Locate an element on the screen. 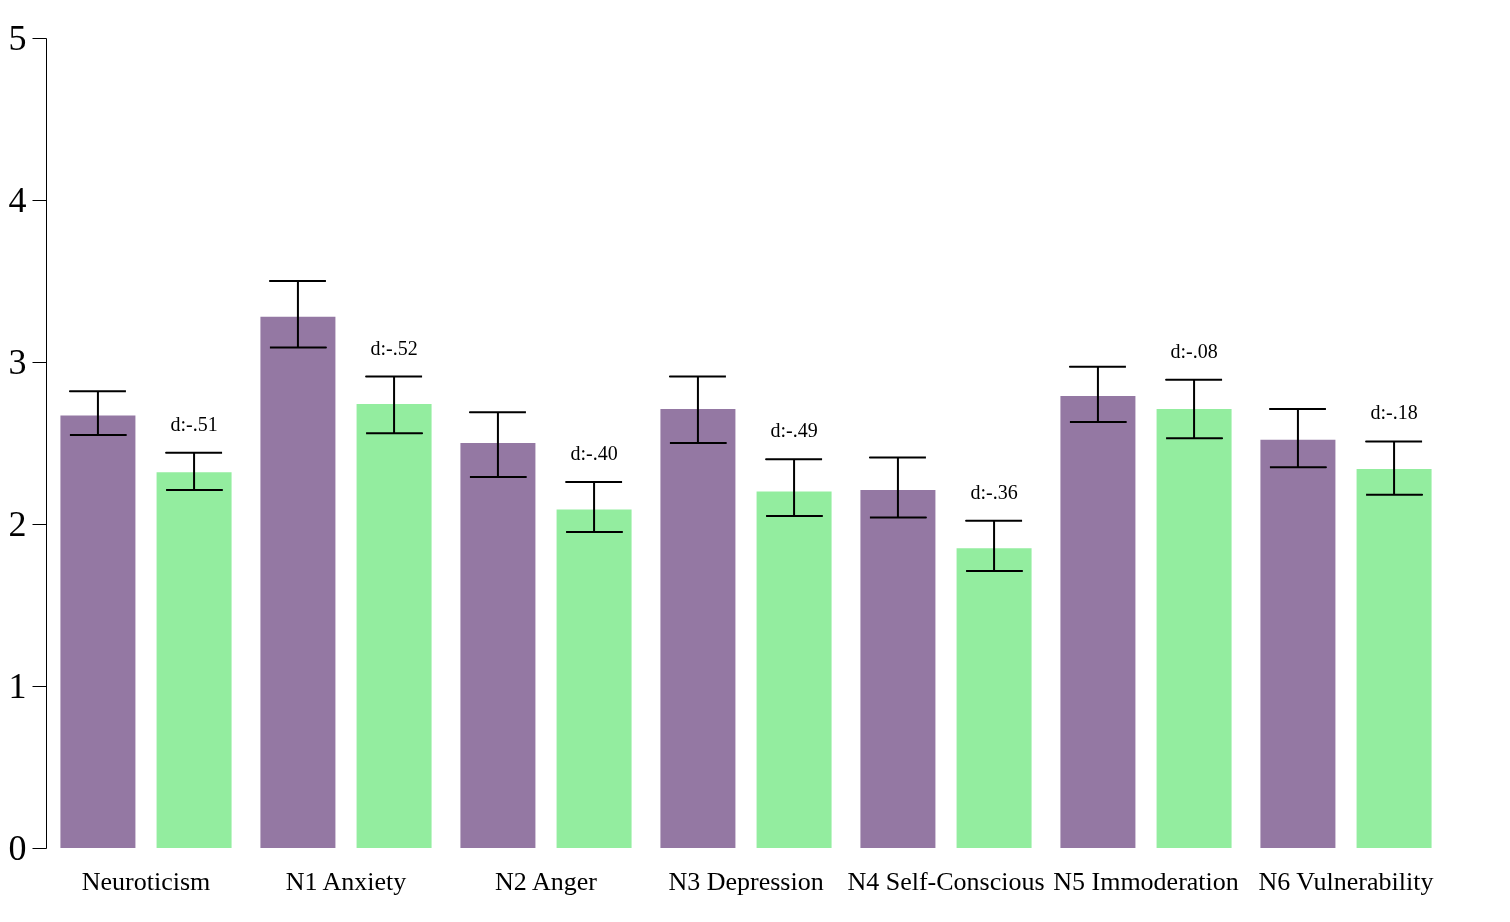 This screenshot has height=922, width=1510. y-tick-label: 2 is located at coordinates (17, 523).